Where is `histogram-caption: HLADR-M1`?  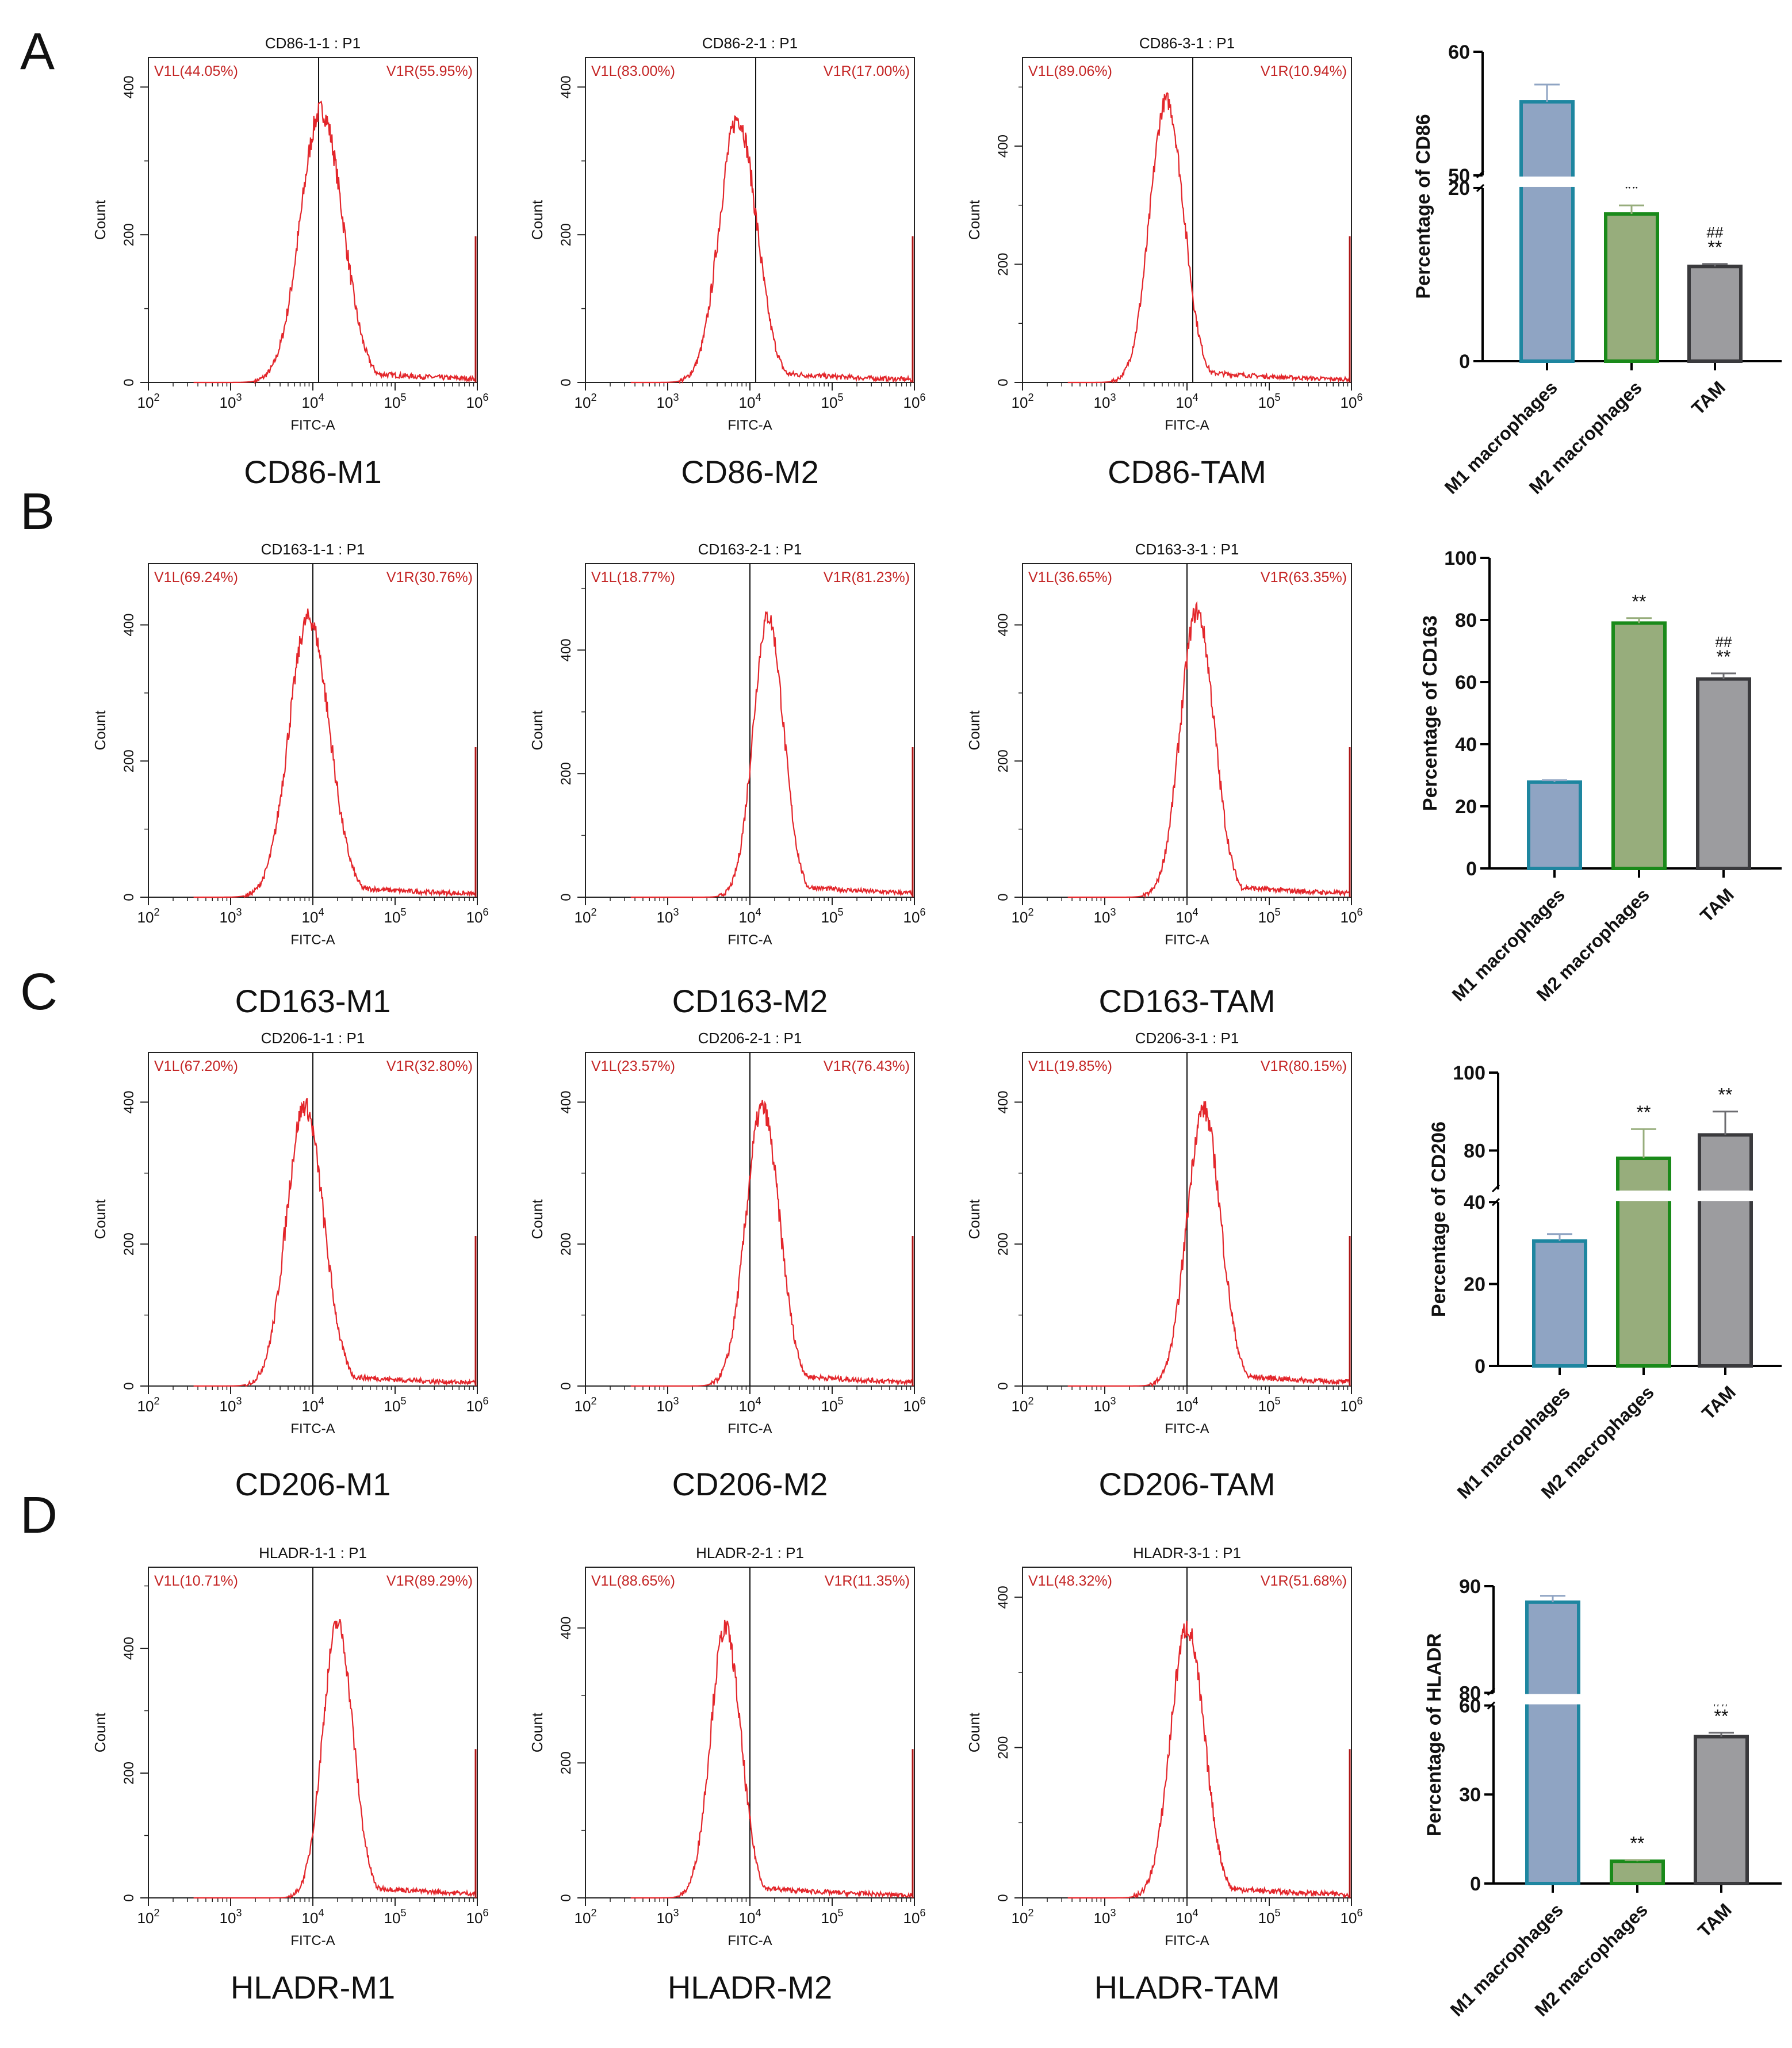 histogram-caption: HLADR-M1 is located at coordinates (313, 1987).